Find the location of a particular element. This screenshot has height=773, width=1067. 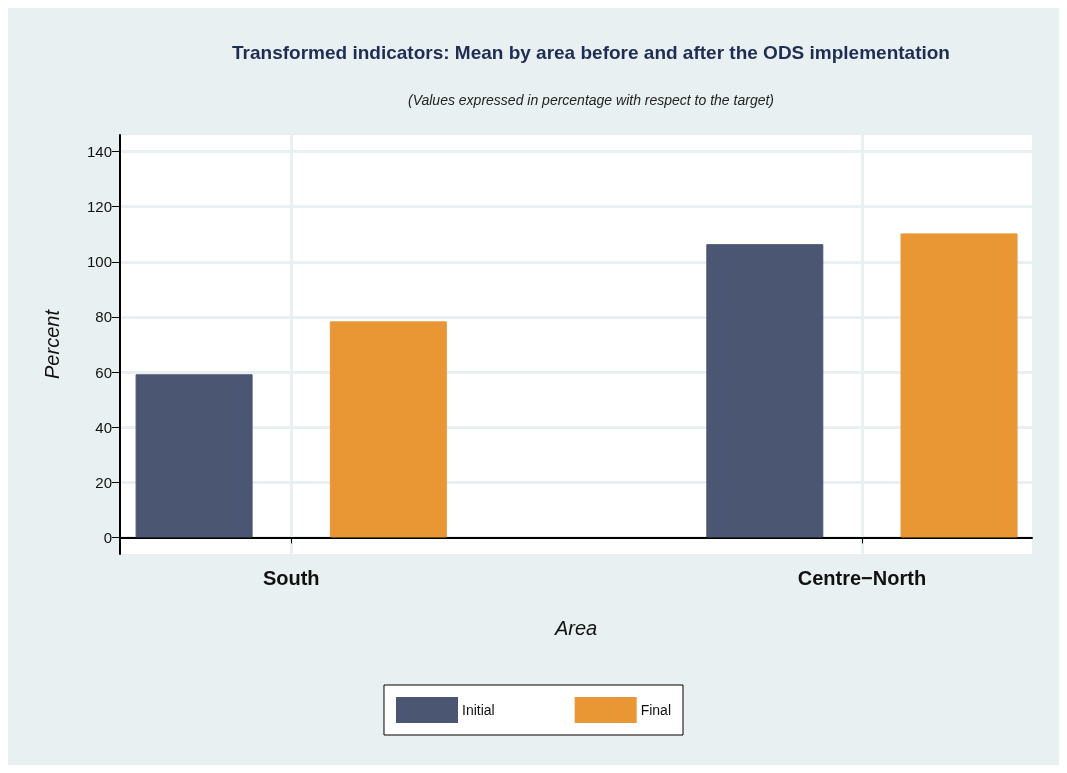

x-tick-label: Centre−North is located at coordinates (862, 578).